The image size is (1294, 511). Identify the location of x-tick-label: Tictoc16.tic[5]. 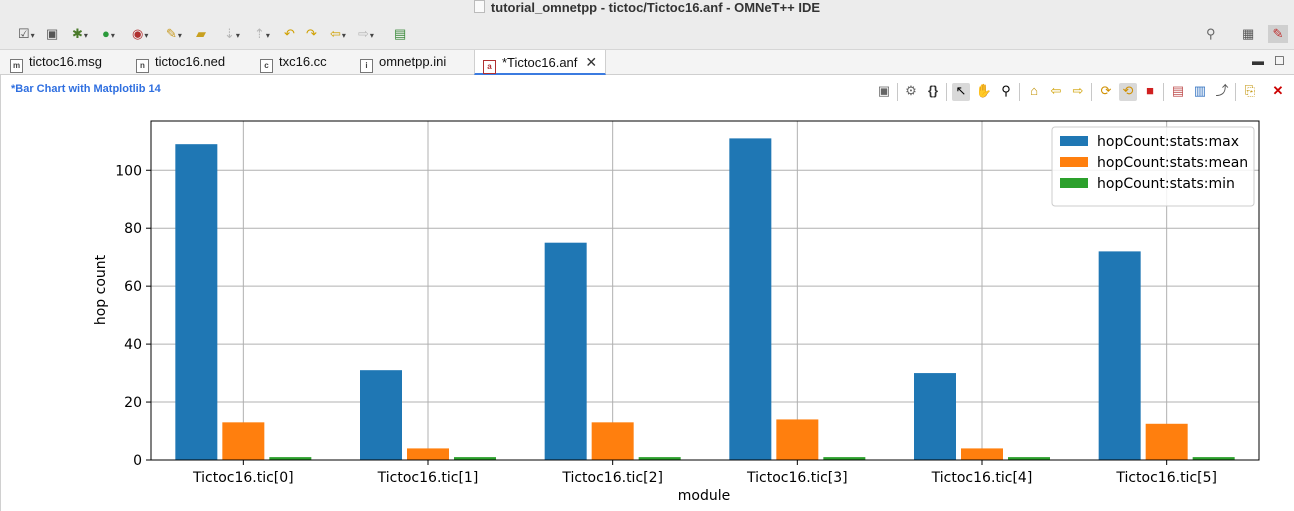
(1166, 478).